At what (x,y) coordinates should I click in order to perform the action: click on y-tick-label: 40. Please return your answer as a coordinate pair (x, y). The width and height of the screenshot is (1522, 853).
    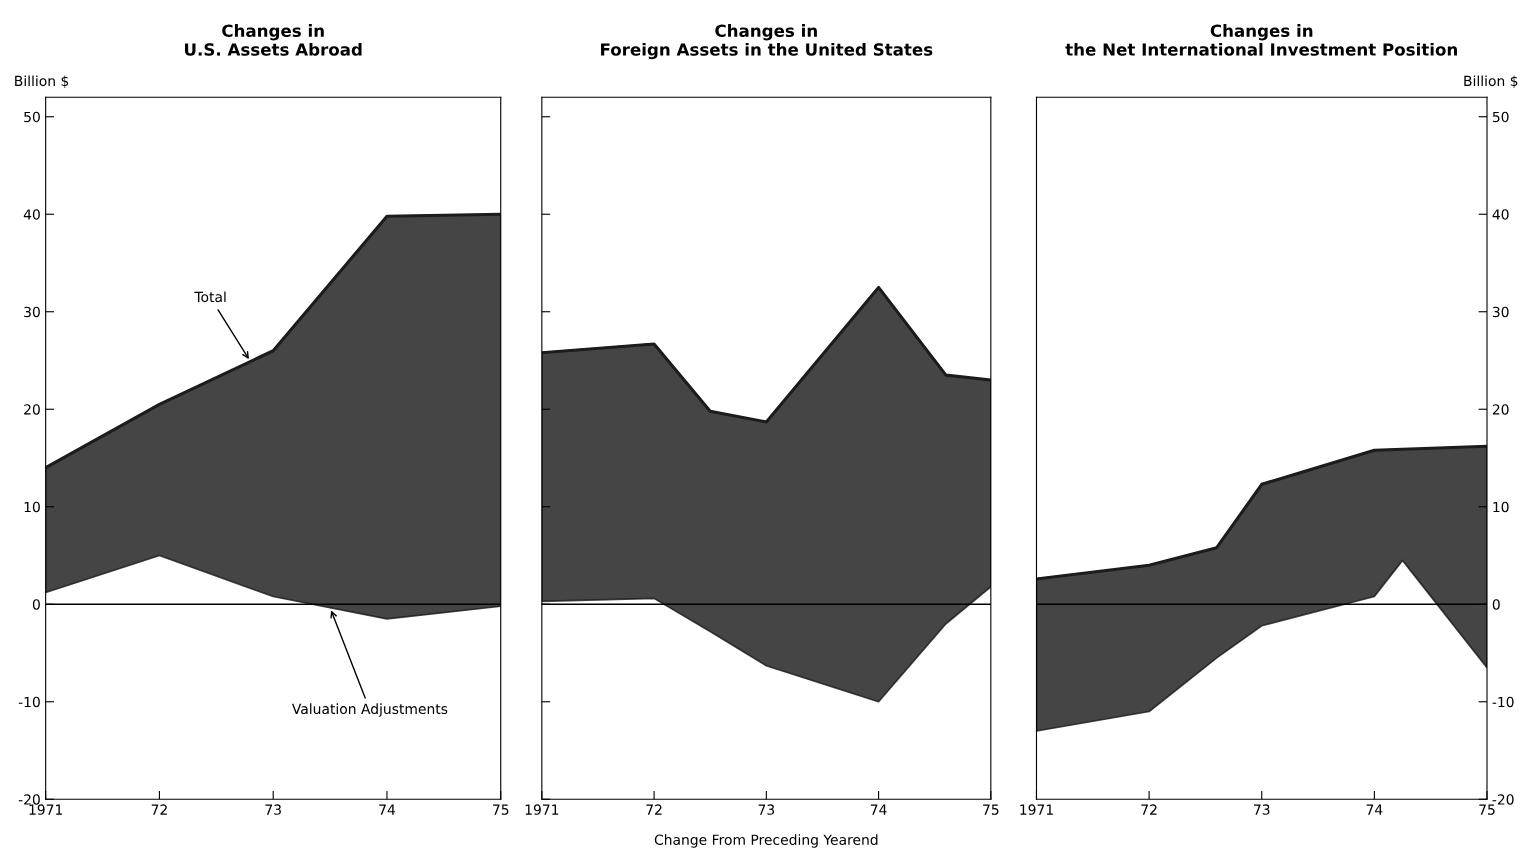
    Looking at the image, I should click on (31, 214).